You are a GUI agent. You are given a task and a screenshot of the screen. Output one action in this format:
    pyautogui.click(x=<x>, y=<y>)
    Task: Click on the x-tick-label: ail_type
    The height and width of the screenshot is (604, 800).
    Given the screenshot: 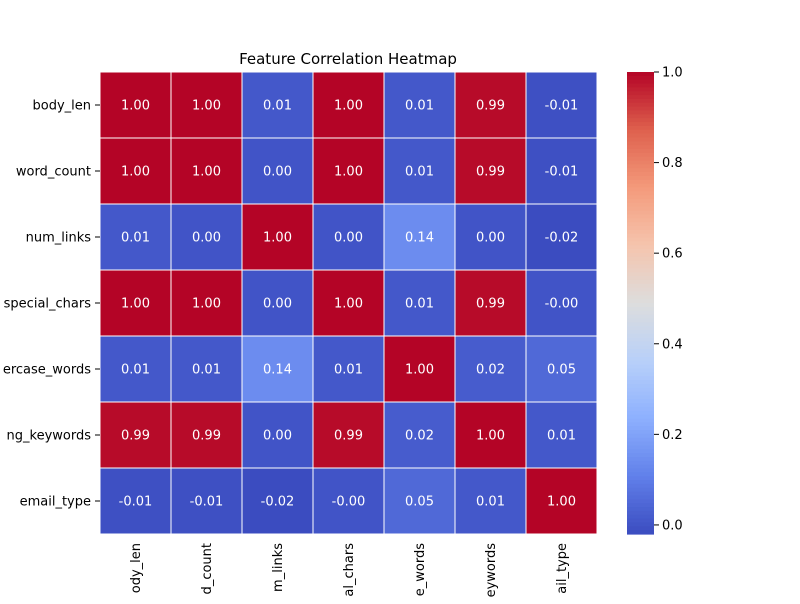 What is the action you would take?
    pyautogui.click(x=562, y=568)
    